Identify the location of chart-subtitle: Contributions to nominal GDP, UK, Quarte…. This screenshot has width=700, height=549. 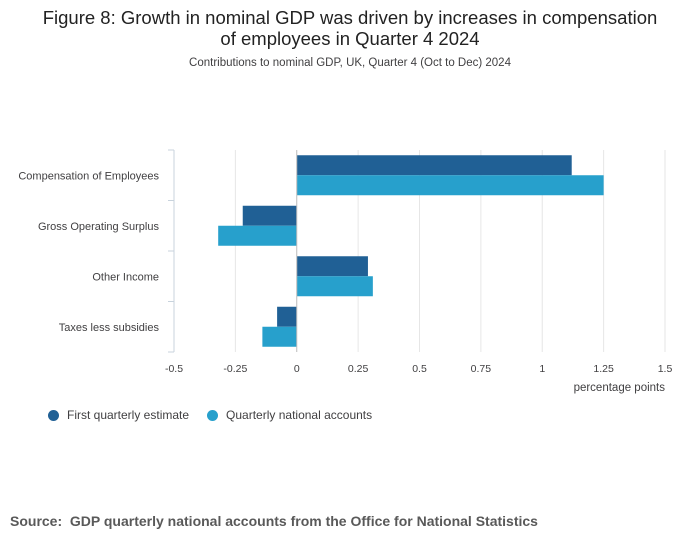
(350, 63).